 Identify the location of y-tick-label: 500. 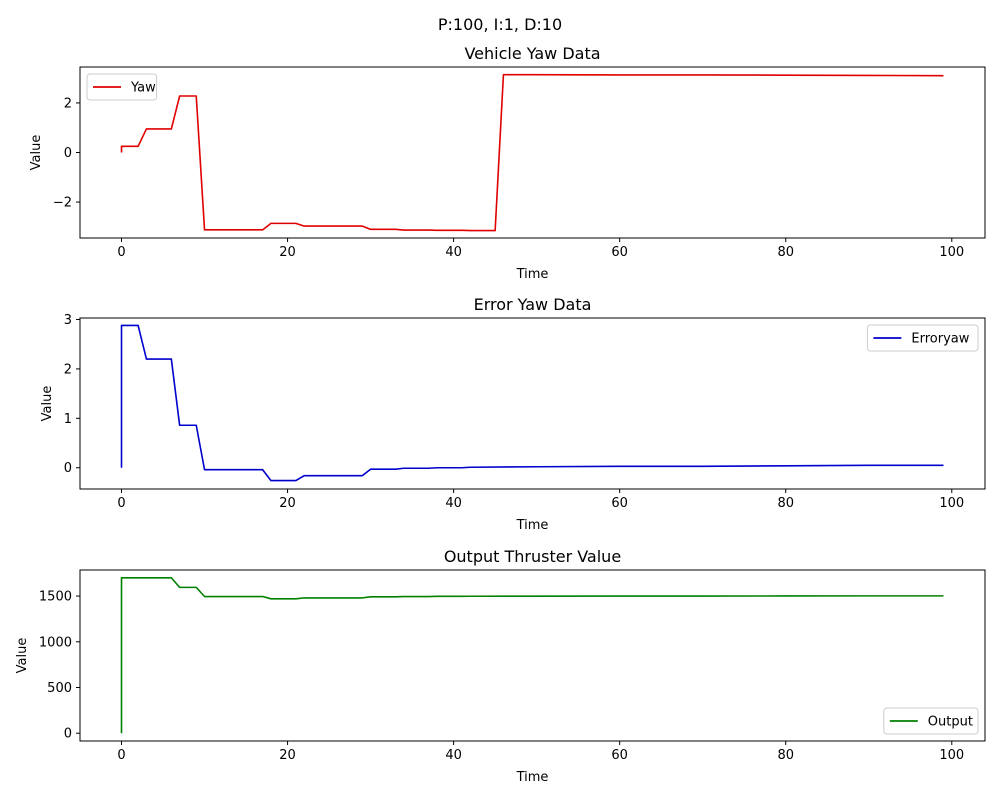
(59, 688).